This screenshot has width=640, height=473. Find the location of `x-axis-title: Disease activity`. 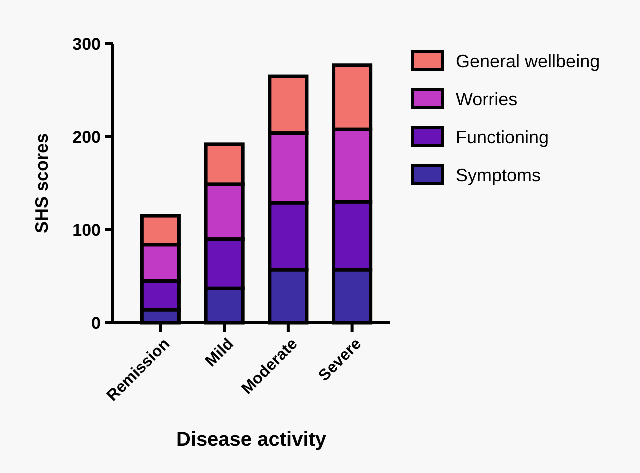

x-axis-title: Disease activity is located at coordinates (252, 440).